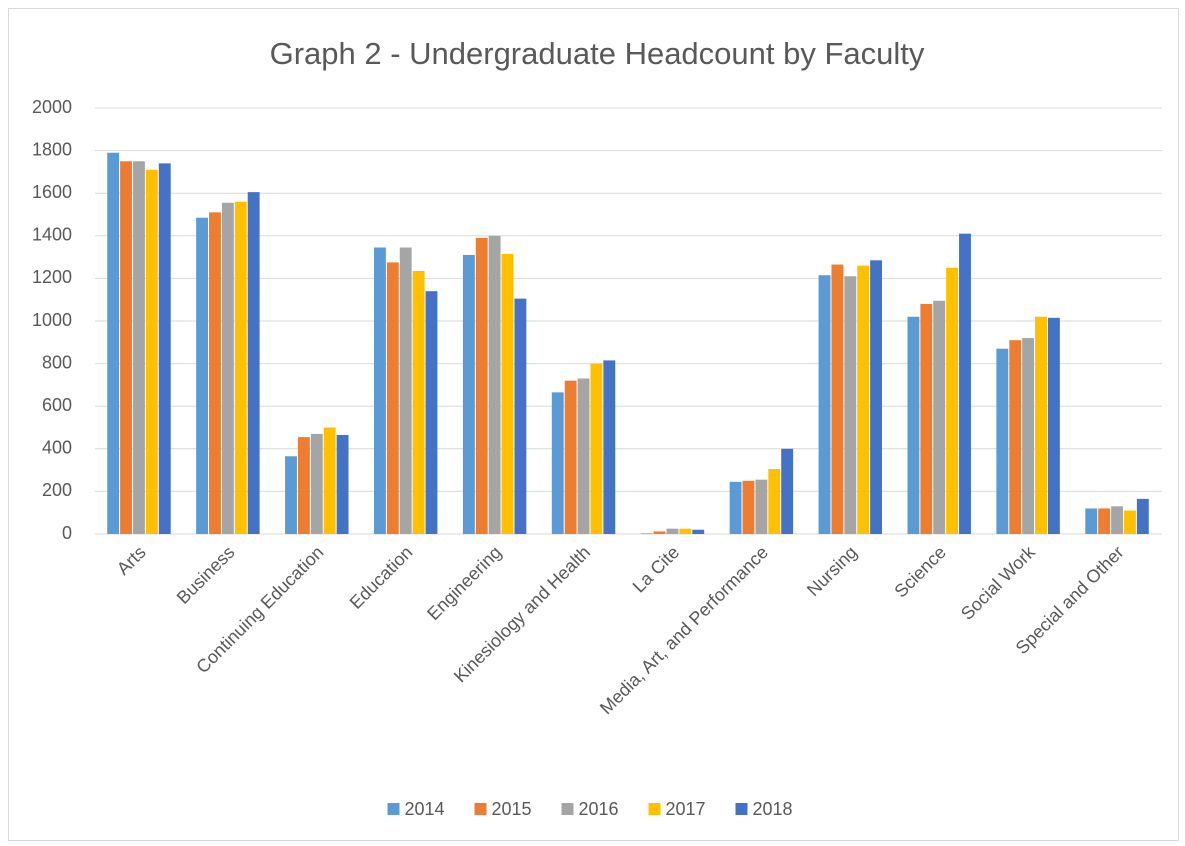  I want to click on legend-label: 2016, so click(599, 809).